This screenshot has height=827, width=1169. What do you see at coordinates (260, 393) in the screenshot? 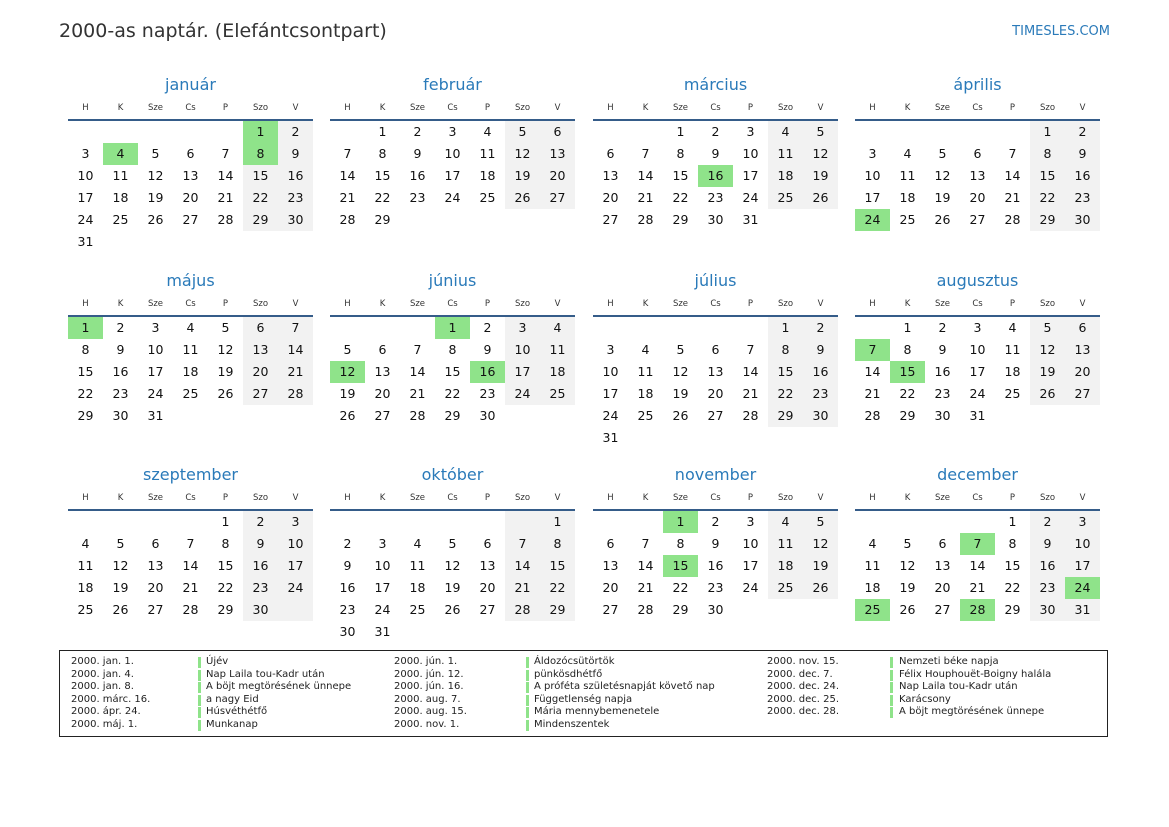
I see `day-cell: 27` at bounding box center [260, 393].